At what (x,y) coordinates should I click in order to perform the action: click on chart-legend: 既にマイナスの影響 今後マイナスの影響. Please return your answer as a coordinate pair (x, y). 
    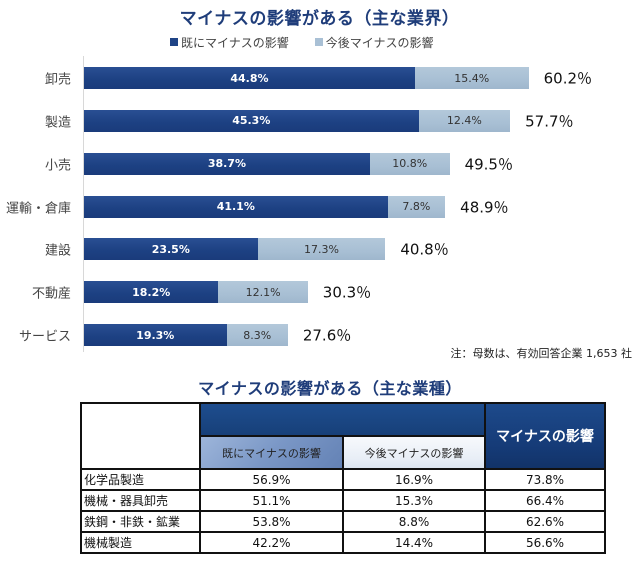
    Looking at the image, I should click on (315, 42).